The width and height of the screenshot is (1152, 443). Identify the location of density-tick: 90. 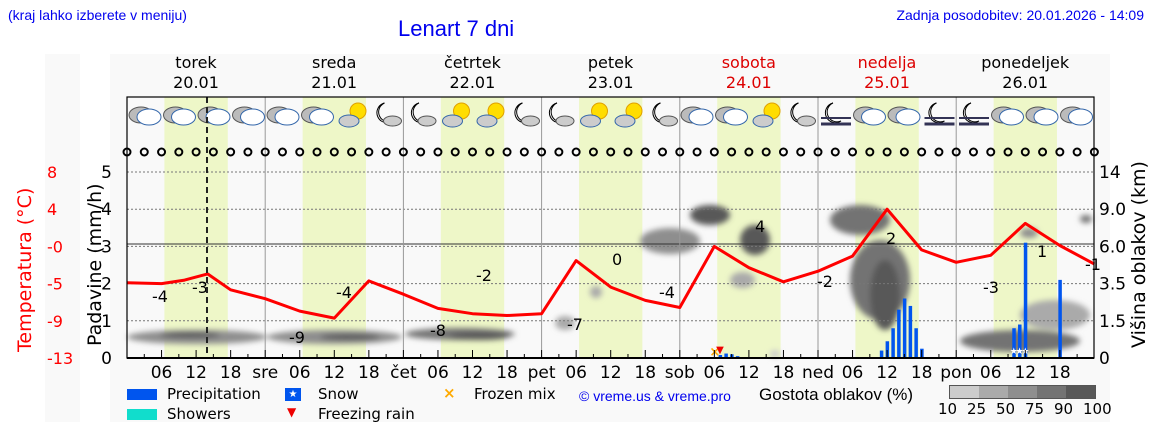
(1064, 409).